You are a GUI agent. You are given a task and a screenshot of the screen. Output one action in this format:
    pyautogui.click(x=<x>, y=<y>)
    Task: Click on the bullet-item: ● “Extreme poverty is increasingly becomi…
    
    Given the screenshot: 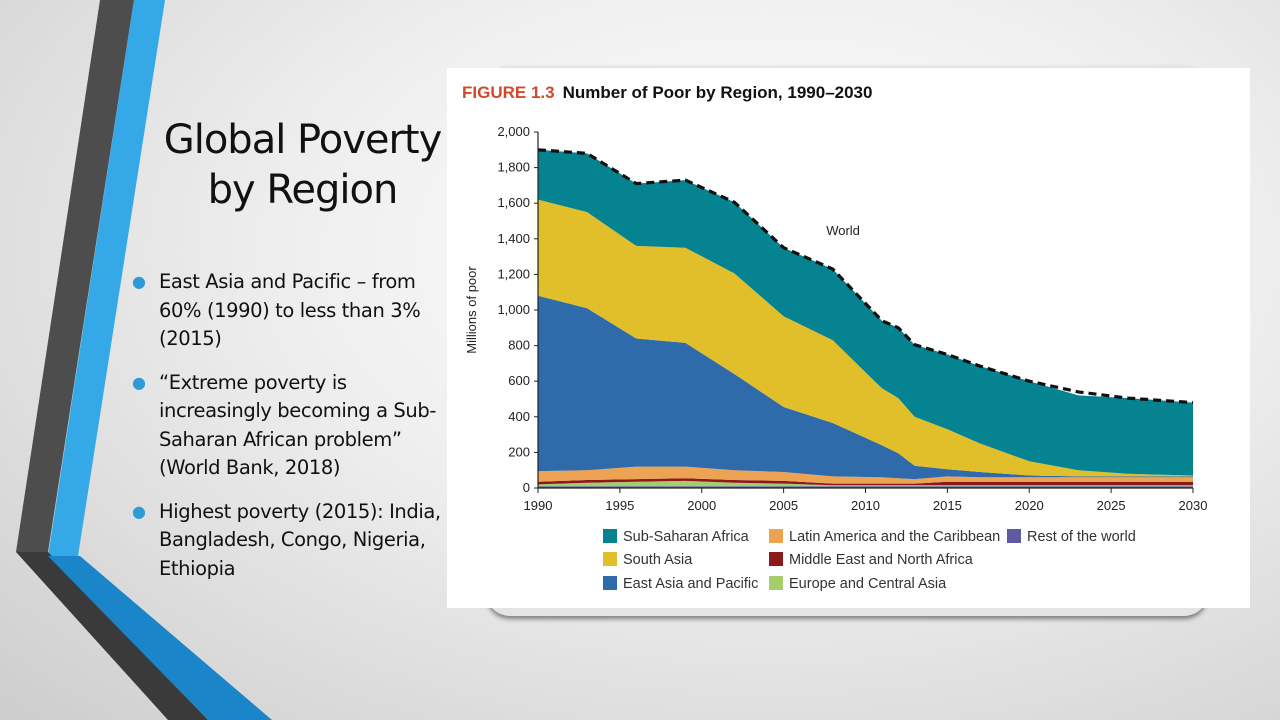 What is the action you would take?
    pyautogui.click(x=290, y=426)
    